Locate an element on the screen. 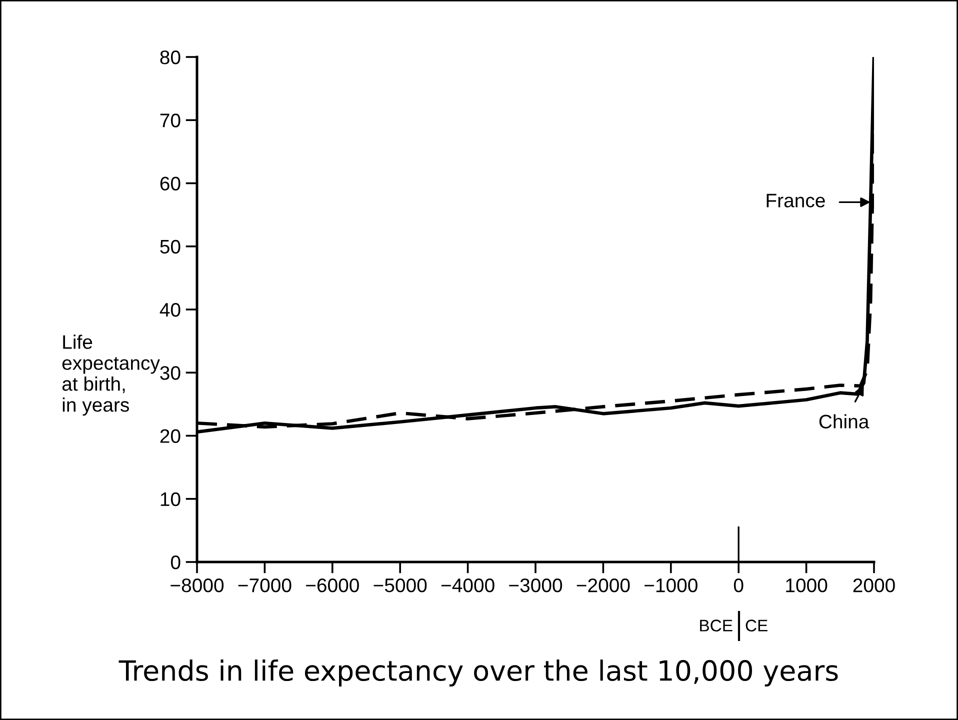 This screenshot has height=720, width=958. annotation: France is located at coordinates (795, 201).